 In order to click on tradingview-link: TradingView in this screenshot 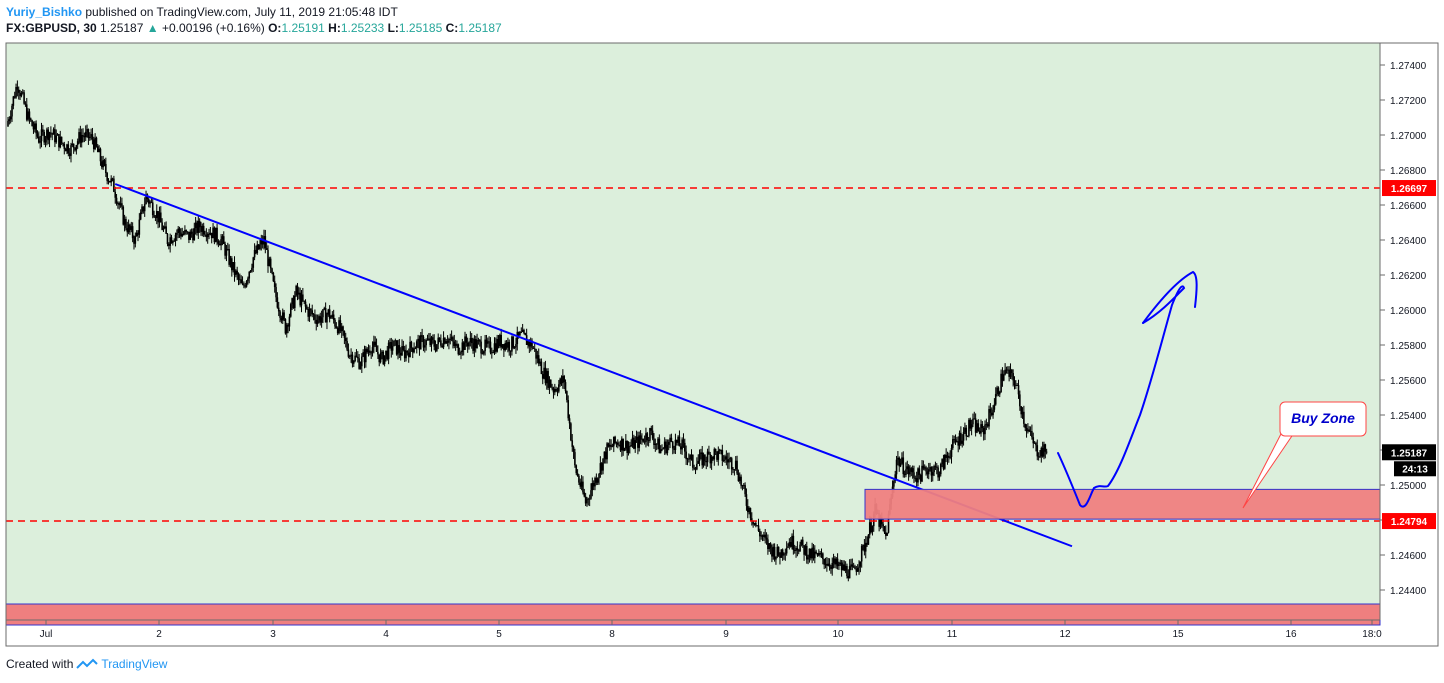, I will do `click(134, 664)`.